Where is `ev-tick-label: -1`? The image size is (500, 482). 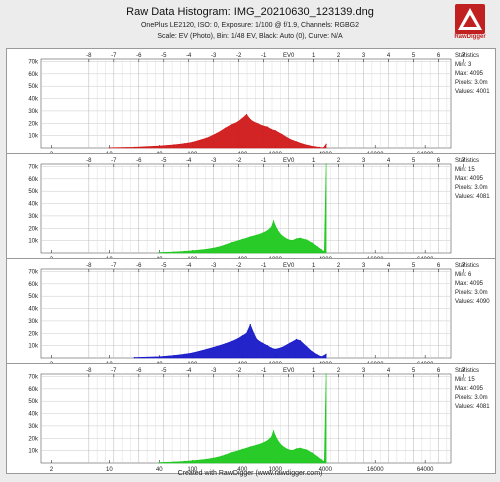 ev-tick-label: -1 is located at coordinates (264, 161).